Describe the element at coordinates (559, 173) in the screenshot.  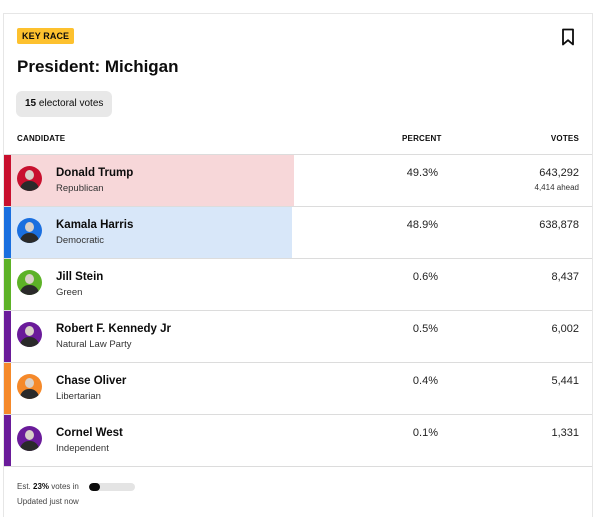
I see `candidate-votes: 643,292` at that location.